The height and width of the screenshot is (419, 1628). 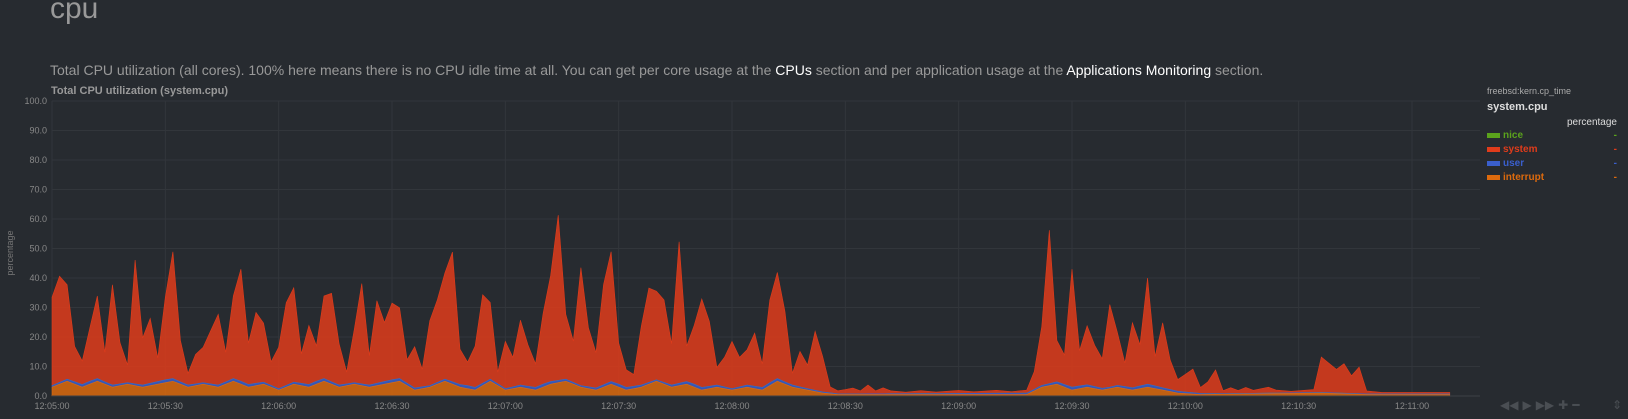 I want to click on y-tick-label: 70.0, so click(x=38, y=190).